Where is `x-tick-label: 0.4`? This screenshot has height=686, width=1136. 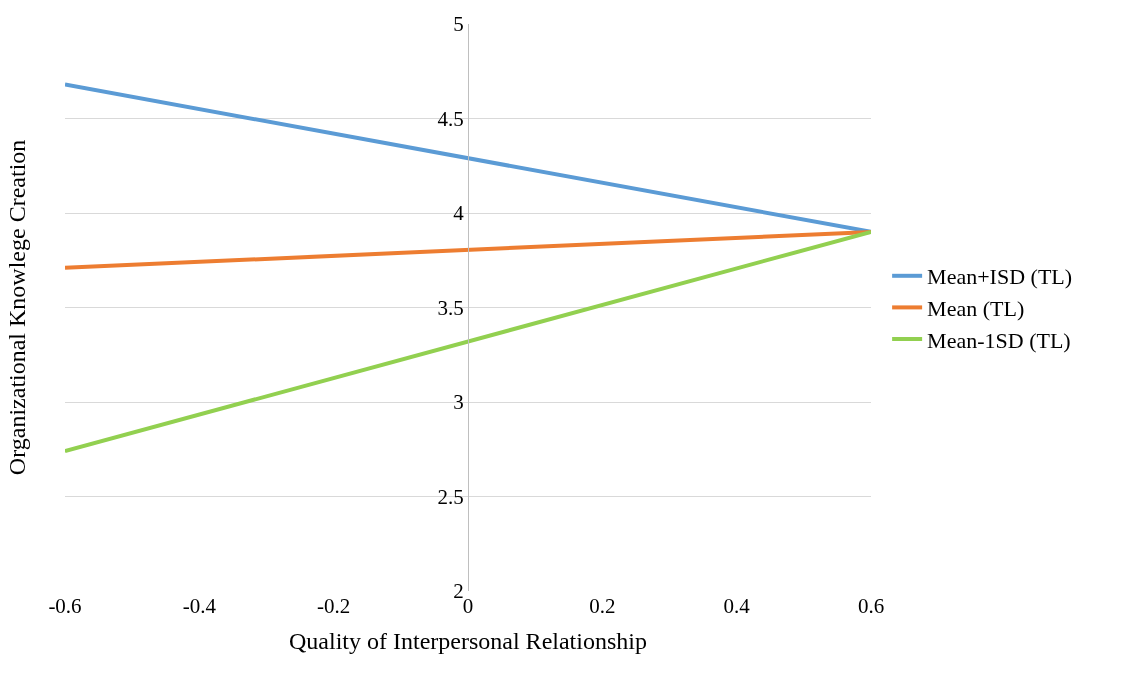
x-tick-label: 0.4 is located at coordinates (737, 606).